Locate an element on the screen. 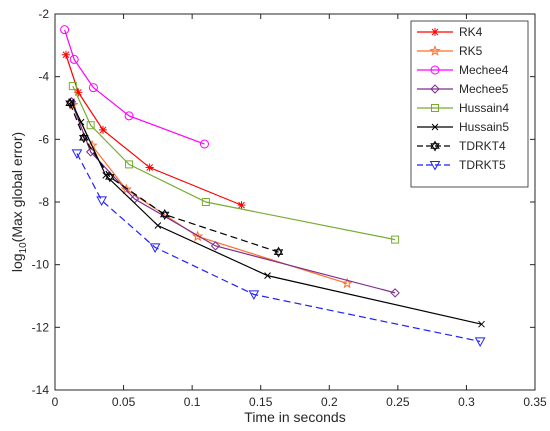 The height and width of the screenshot is (431, 550). legend-label-mechee4: Mechee4 is located at coordinates (484, 70).